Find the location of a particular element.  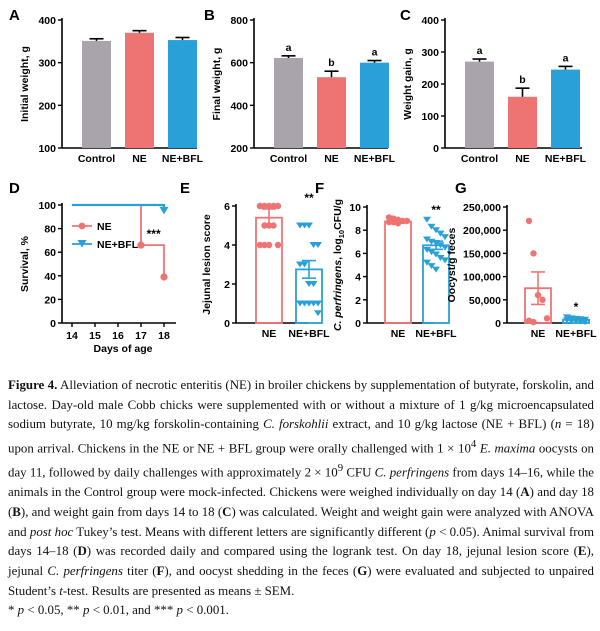

y-axis-title-B: Final weight, g is located at coordinates (217, 84).